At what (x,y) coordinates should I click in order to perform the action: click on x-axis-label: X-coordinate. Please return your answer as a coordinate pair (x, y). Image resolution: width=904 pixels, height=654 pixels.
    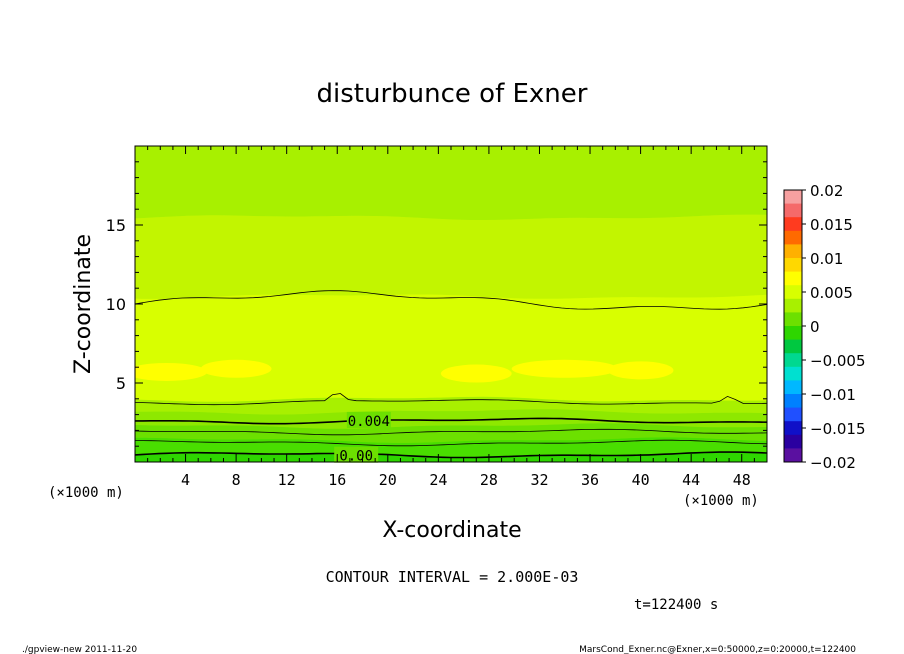
    Looking at the image, I should click on (451, 530).